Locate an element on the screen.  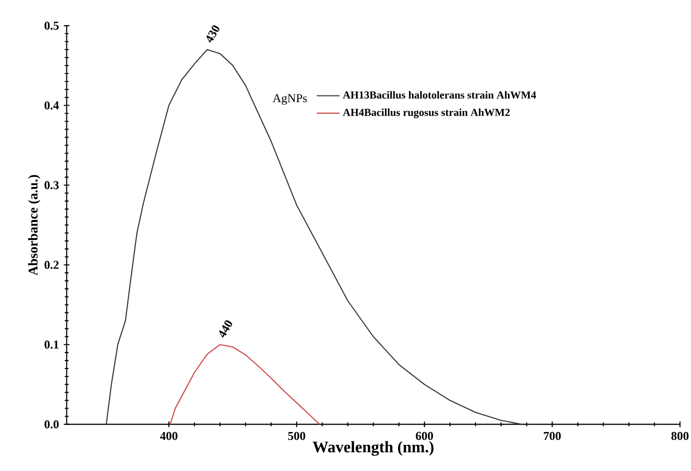
y-tick-label: 0.3 is located at coordinates (51, 185).